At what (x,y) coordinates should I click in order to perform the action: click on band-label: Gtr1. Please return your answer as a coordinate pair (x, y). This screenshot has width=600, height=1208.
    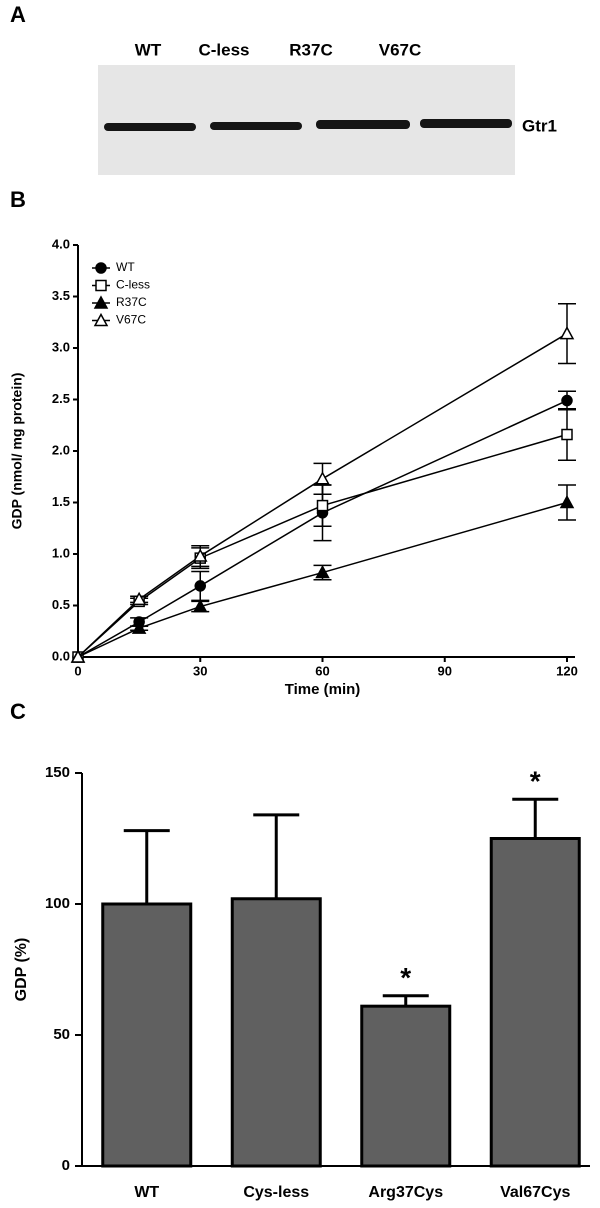
    Looking at the image, I should click on (539, 125).